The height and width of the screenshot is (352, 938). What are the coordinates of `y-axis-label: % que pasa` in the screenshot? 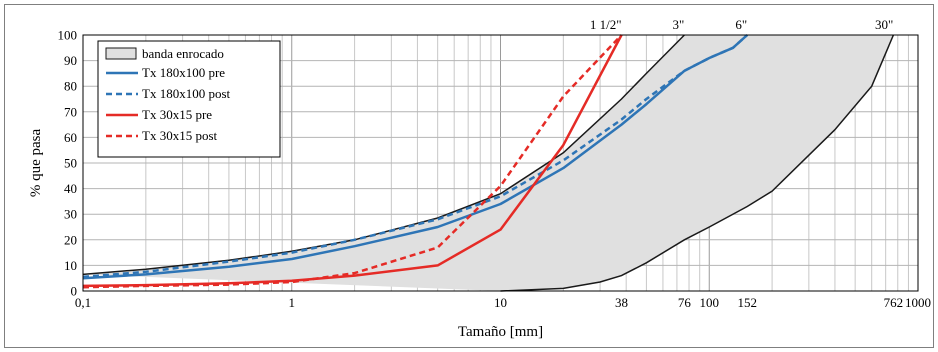 It's located at (36, 163).